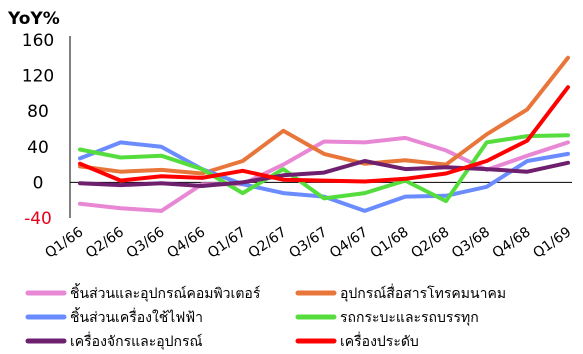  What do you see at coordinates (38, 112) in the screenshot?
I see `y-tick-label: 80` at bounding box center [38, 112].